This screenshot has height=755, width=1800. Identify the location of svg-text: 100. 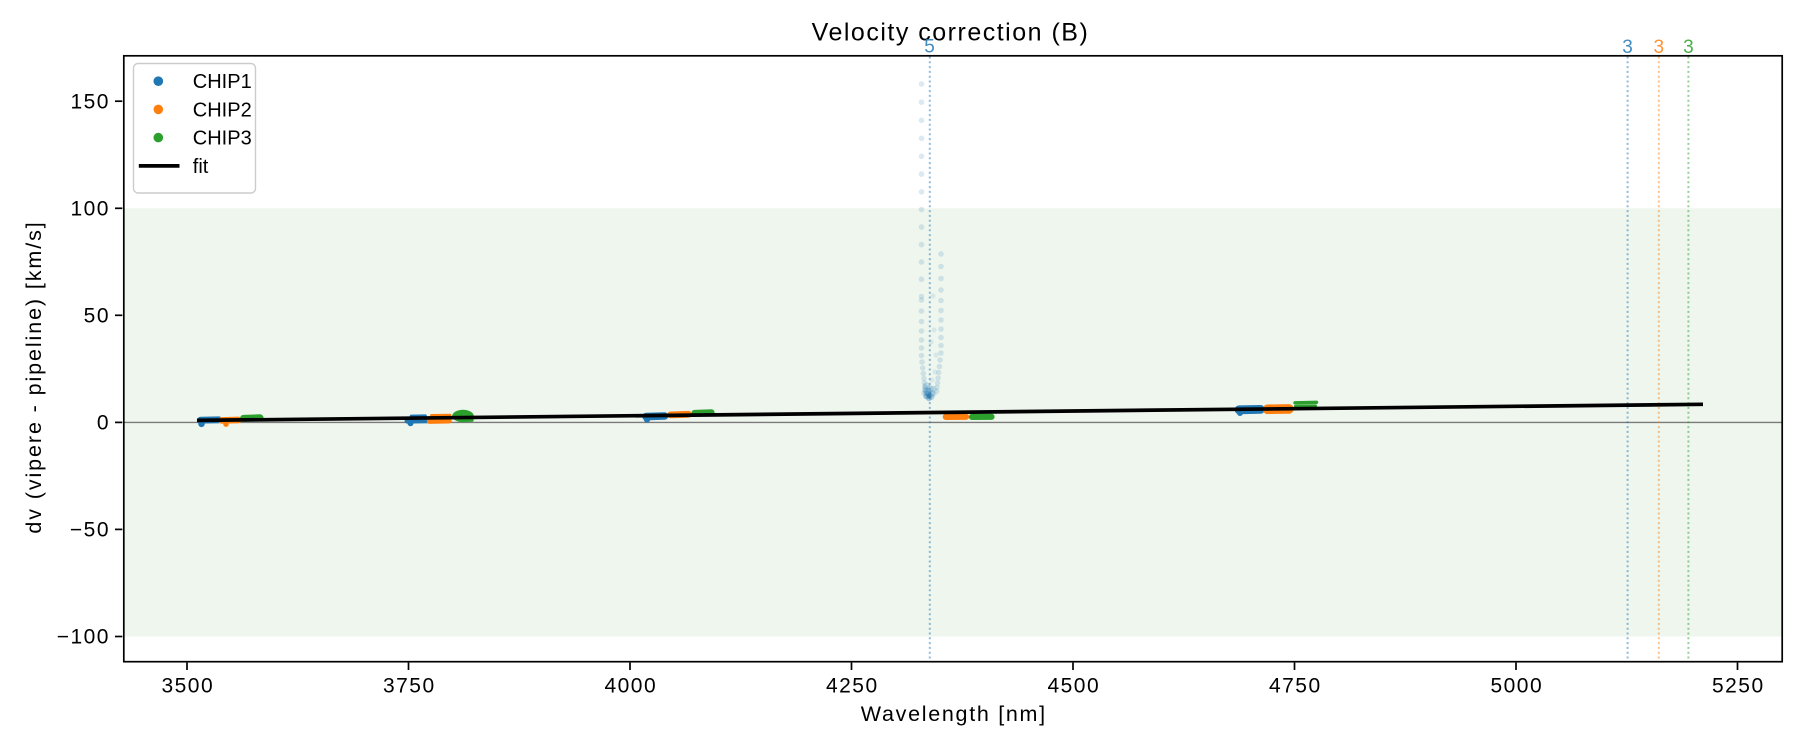
(90, 209).